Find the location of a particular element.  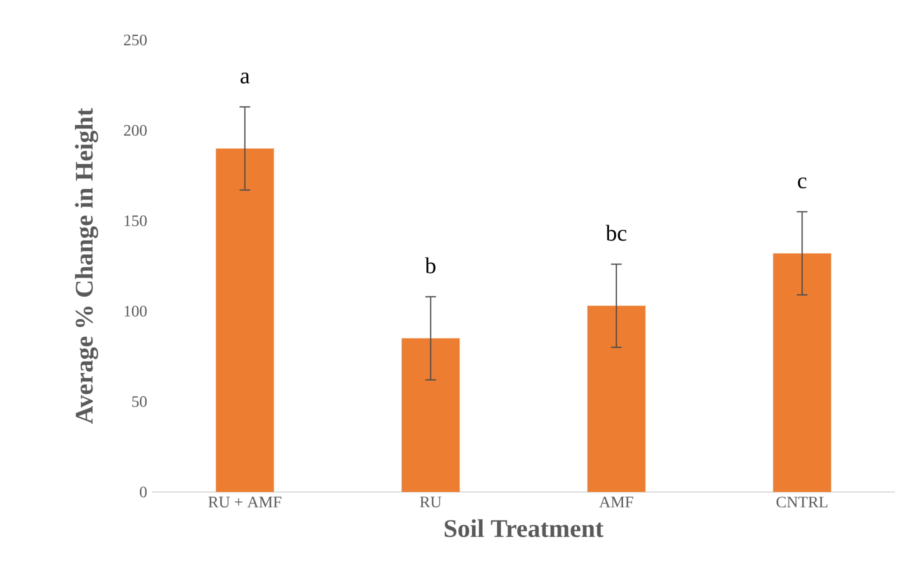

y-tick-label: 250 is located at coordinates (135, 40).